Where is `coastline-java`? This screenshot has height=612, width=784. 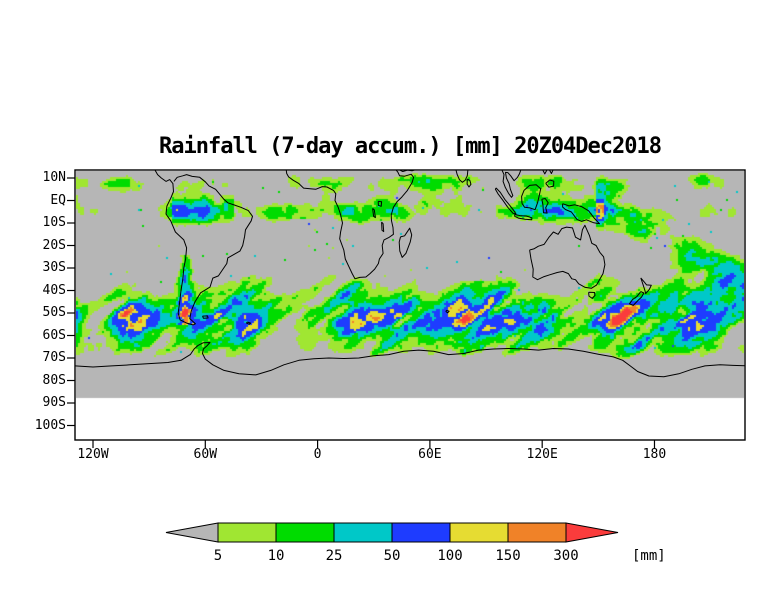 coastline-java is located at coordinates (523, 217).